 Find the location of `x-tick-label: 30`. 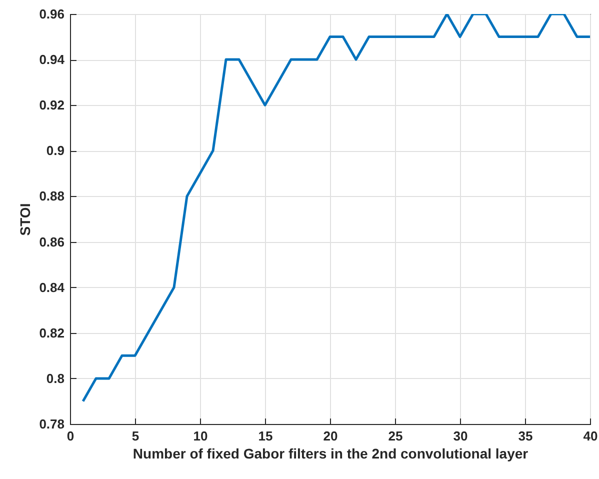

x-tick-label: 30 is located at coordinates (460, 436).